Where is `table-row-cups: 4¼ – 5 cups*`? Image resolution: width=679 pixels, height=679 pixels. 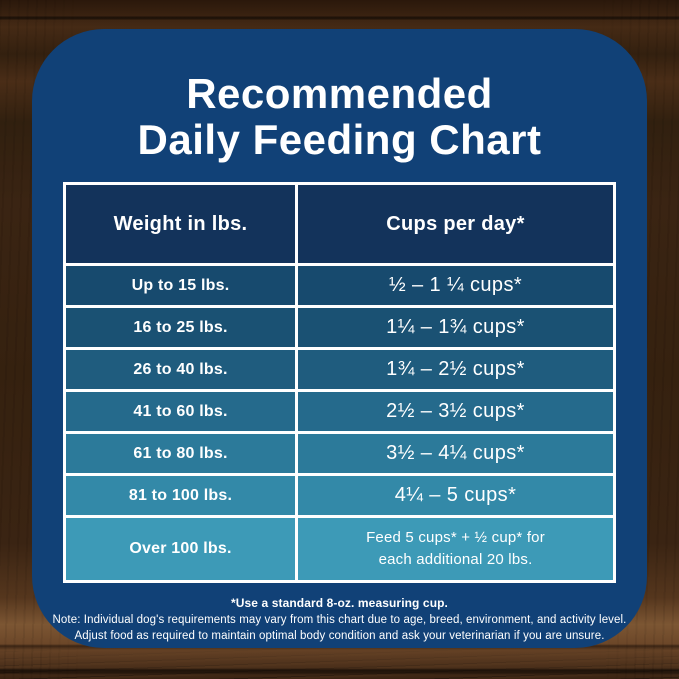
table-row-cups: 4¼ – 5 cups* is located at coordinates (455, 495).